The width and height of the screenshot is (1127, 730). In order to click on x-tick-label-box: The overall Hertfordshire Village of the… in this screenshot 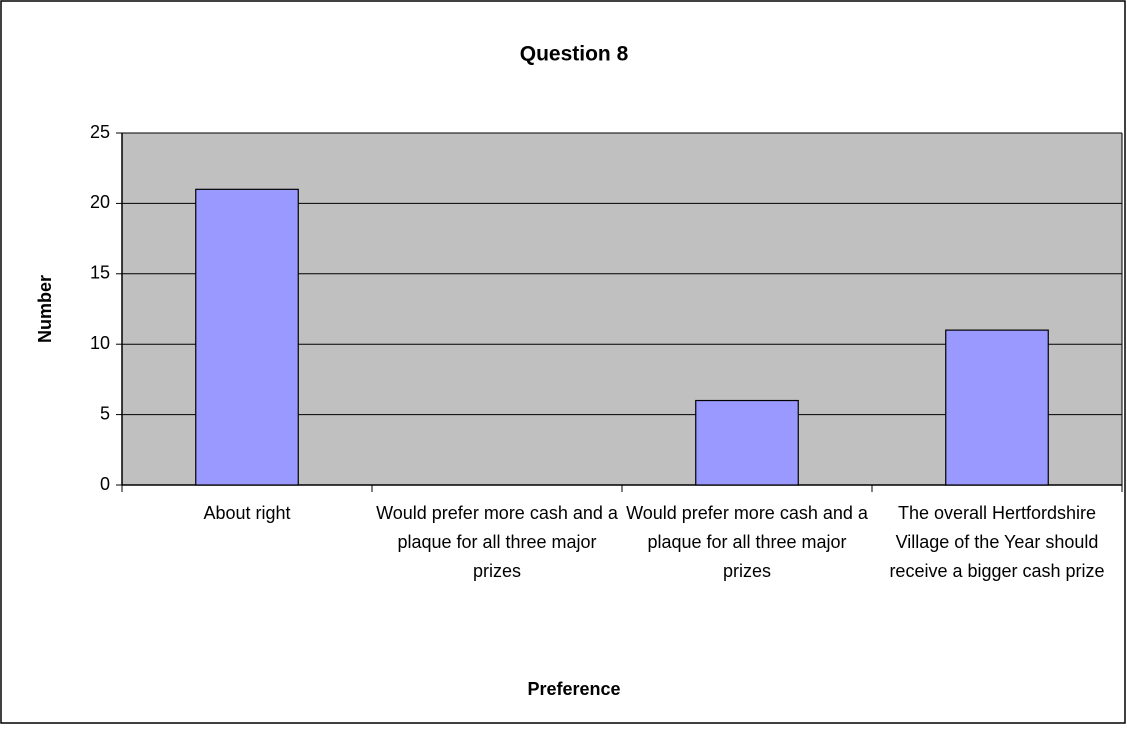, I will do `click(997, 542)`.